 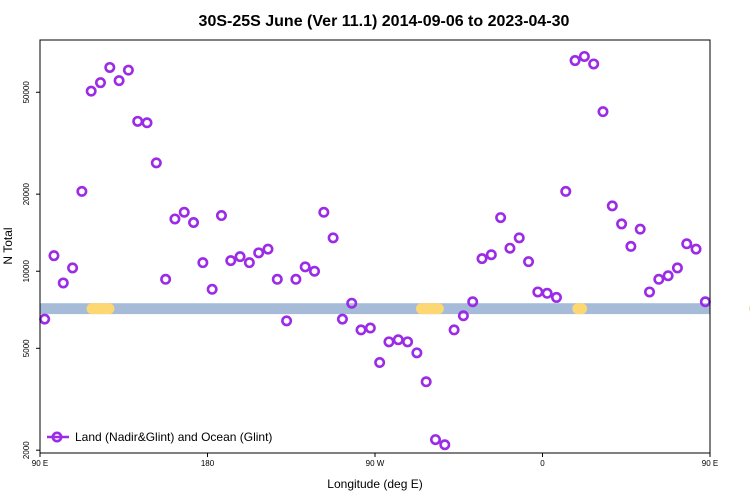 I want to click on ocean-band, so click(x=375, y=309).